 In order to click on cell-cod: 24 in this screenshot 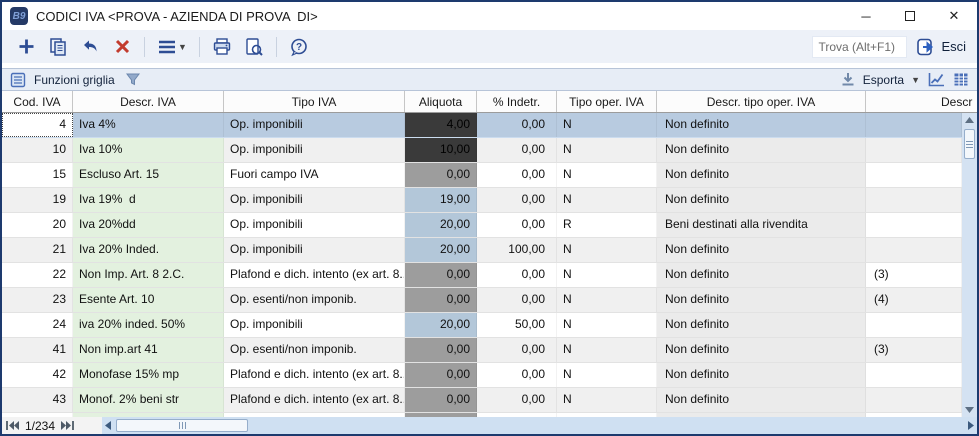, I will do `click(37, 325)`.